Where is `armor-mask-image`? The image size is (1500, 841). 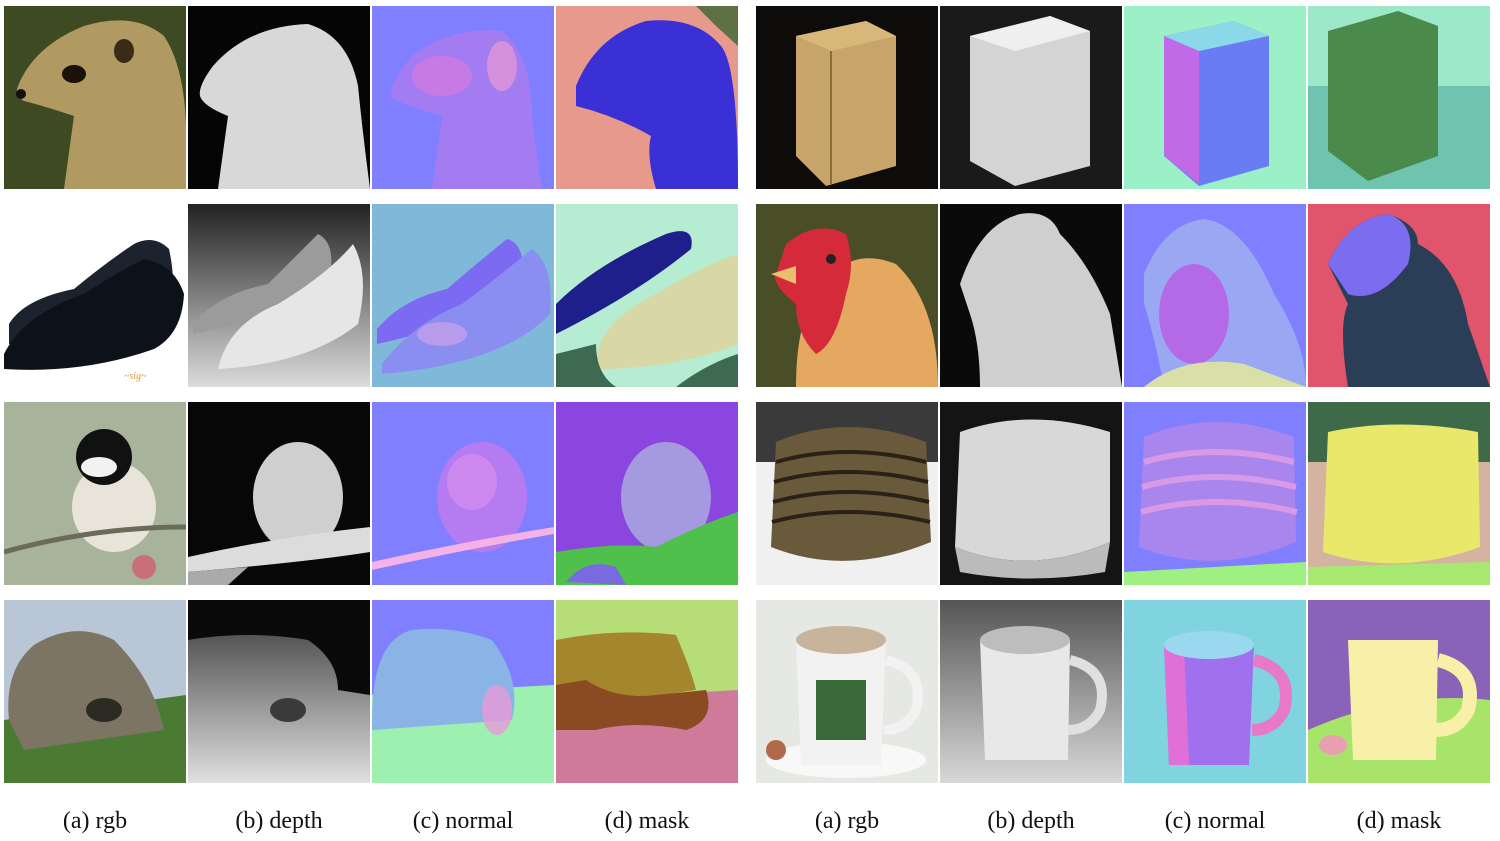 armor-mask-image is located at coordinates (1399, 493).